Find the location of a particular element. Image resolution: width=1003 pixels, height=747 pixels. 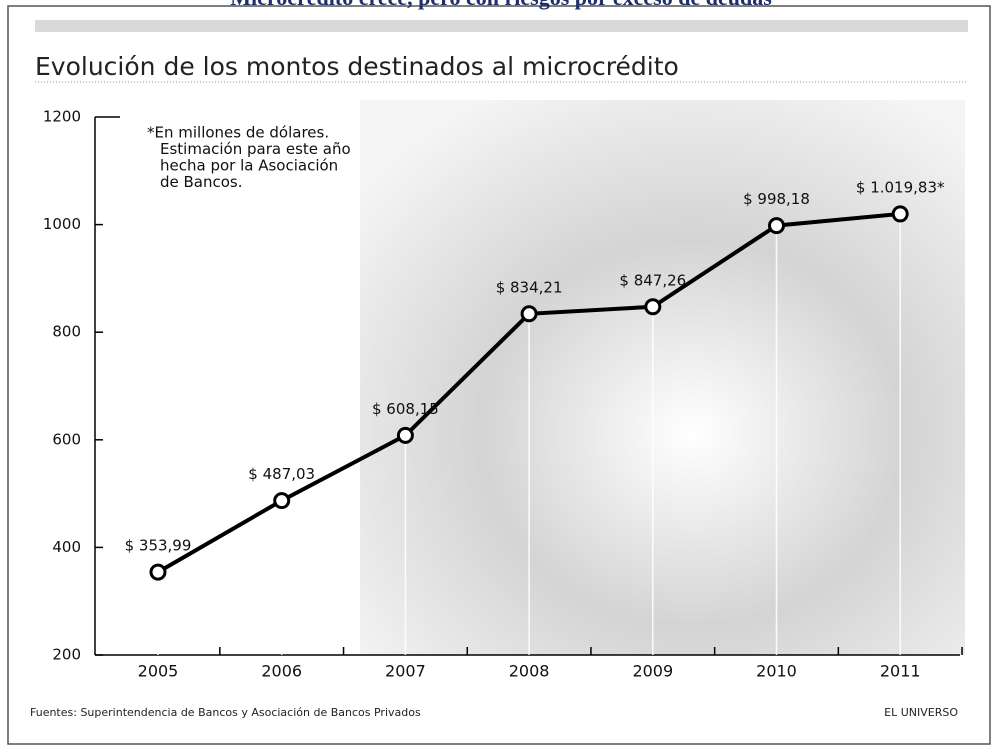

note-line: *En millones de dólares. is located at coordinates (238, 133).